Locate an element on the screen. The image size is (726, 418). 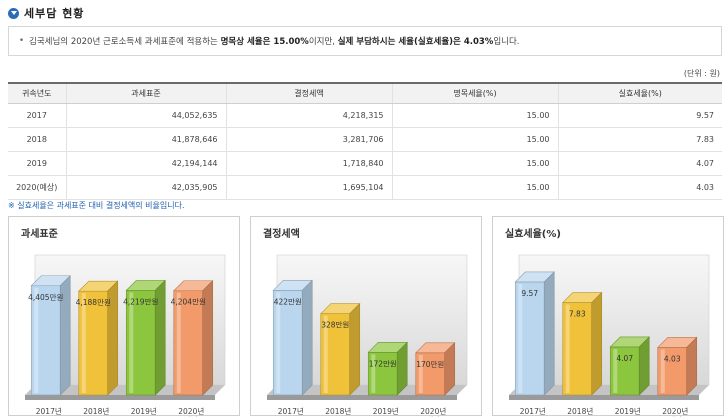
cell-year: 2017 is located at coordinates (37, 115).